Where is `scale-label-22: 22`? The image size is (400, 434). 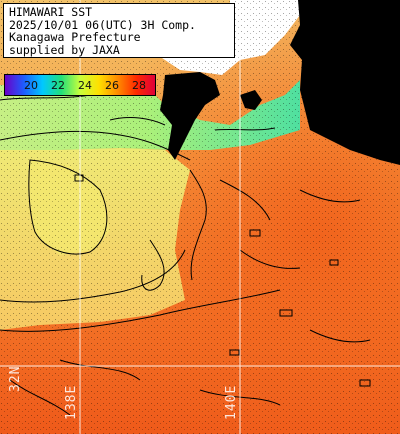
scale-label-22: 22 is located at coordinates (58, 85).